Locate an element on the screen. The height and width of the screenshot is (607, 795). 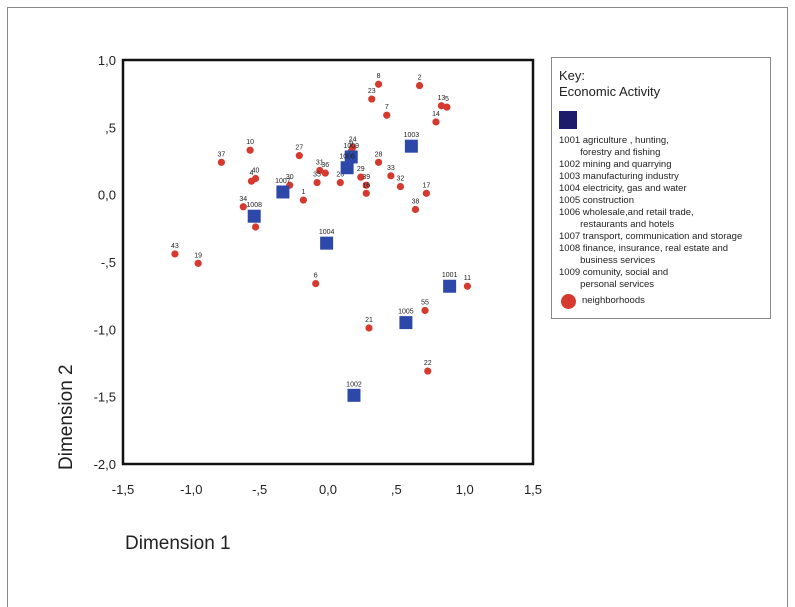
legend-circle-marker is located at coordinates (568, 301).